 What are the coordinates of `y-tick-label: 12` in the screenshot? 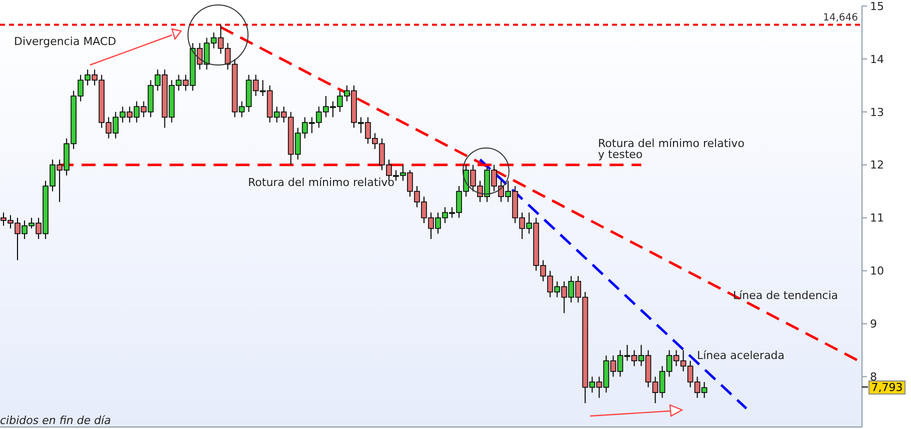 It's located at (877, 165).